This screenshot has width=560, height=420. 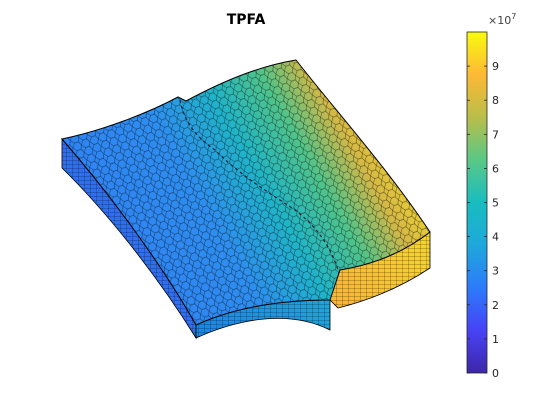 I want to click on fault-line, so click(x=259, y=185).